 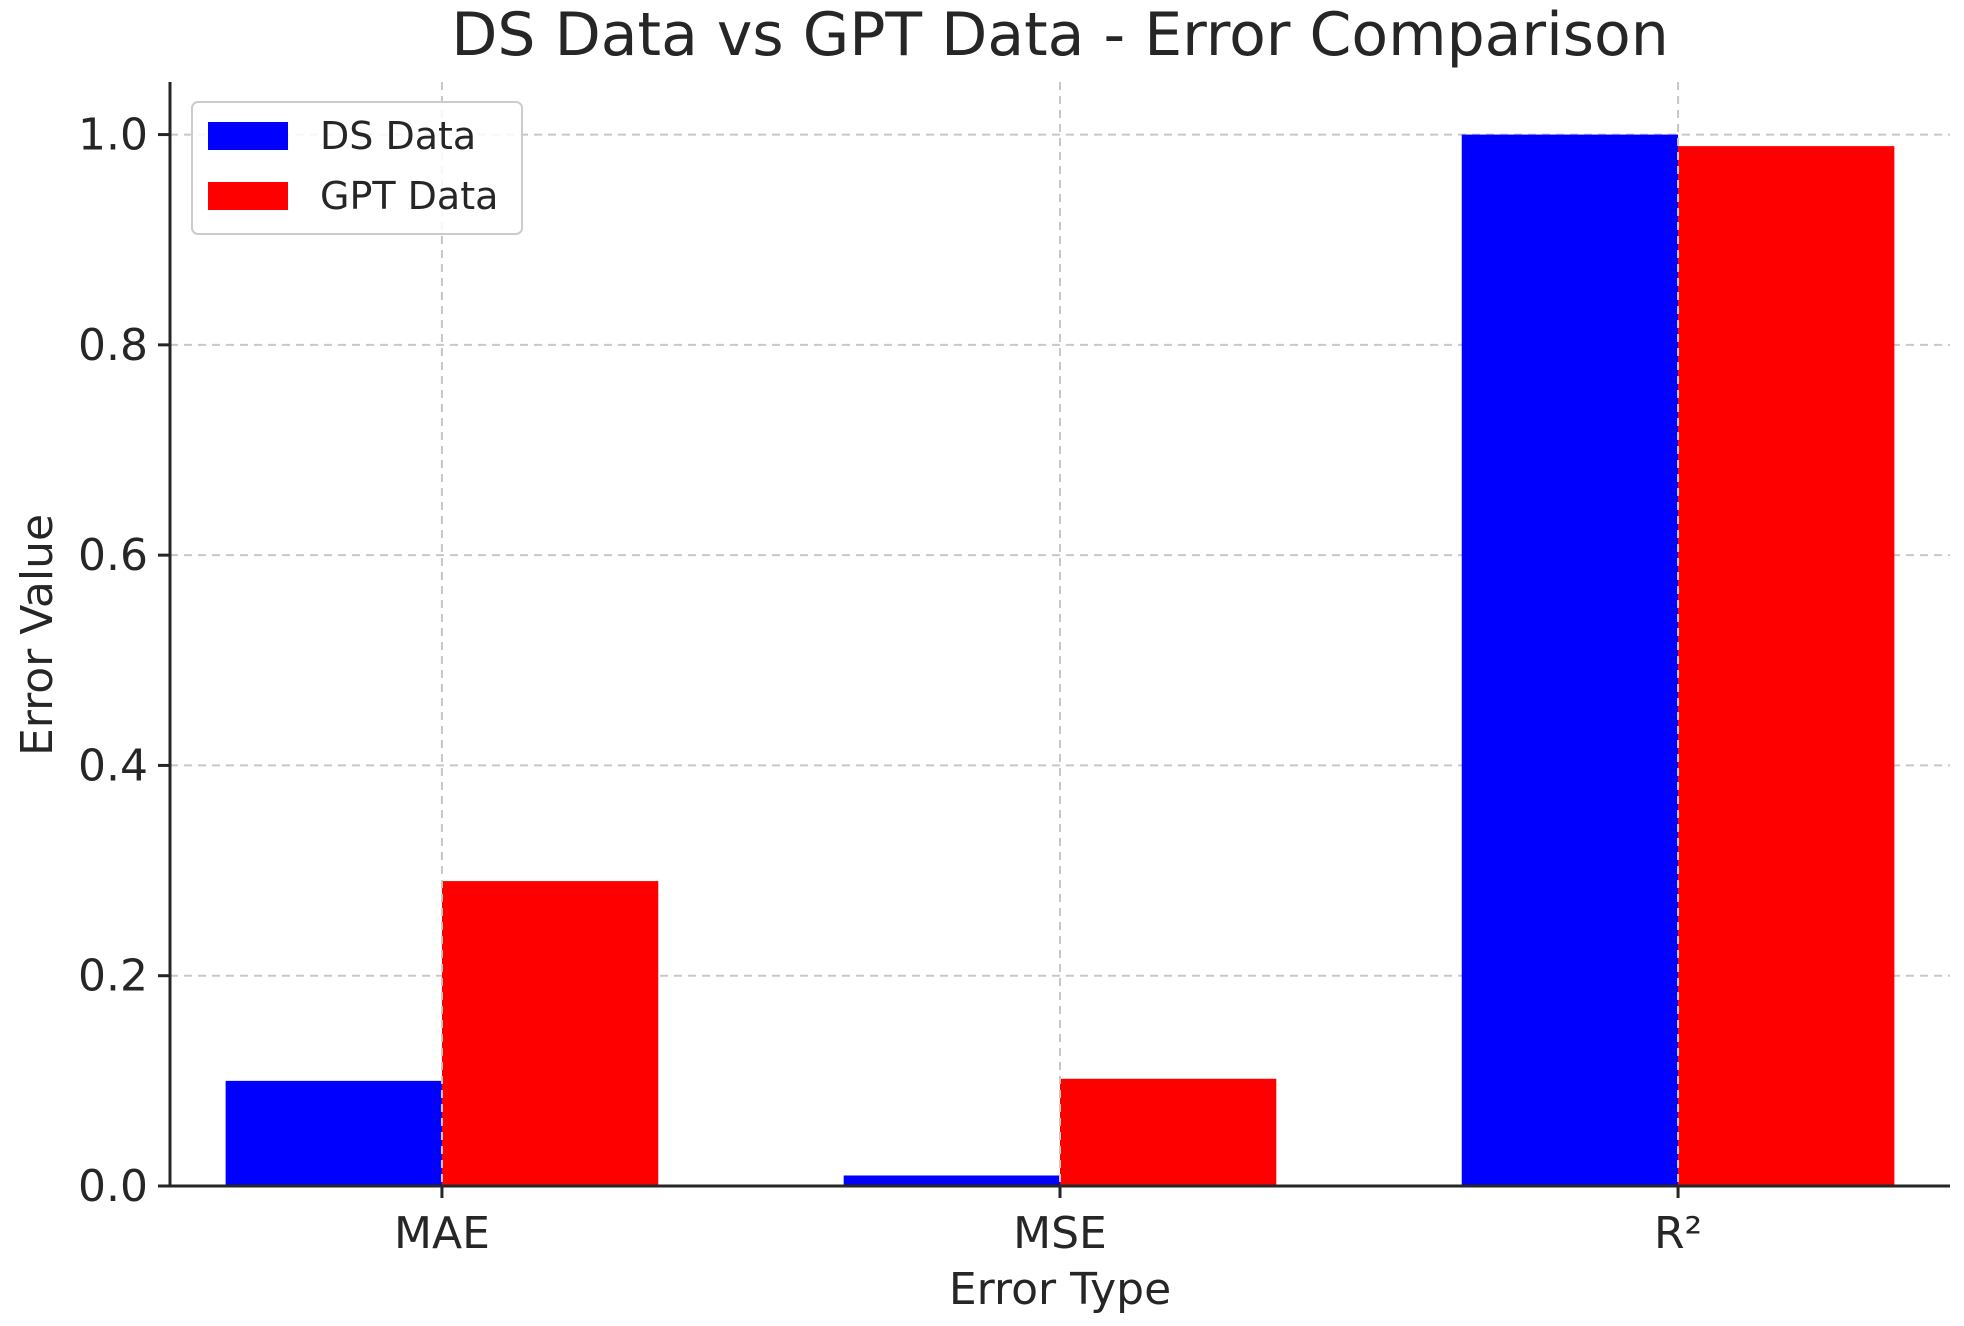 I want to click on x-tick-label: R², so click(x=1678, y=1233).